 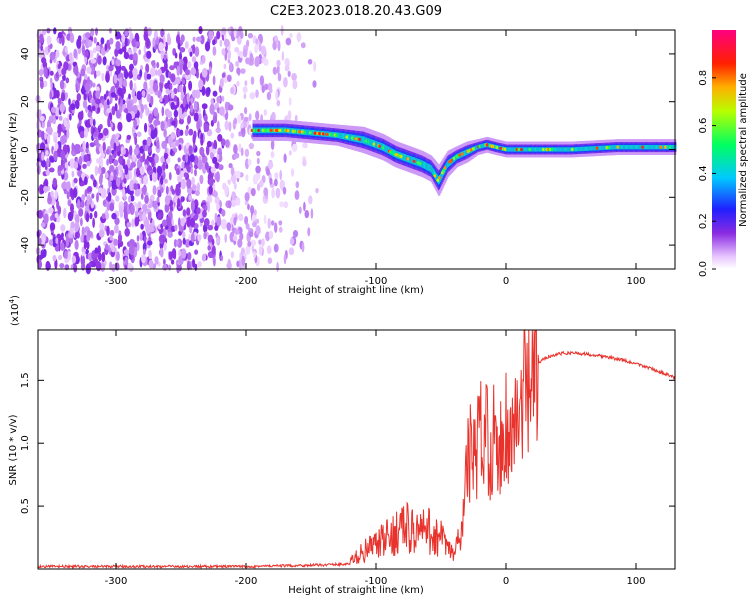 I want to click on y-tick-label: -20, so click(x=25, y=197).